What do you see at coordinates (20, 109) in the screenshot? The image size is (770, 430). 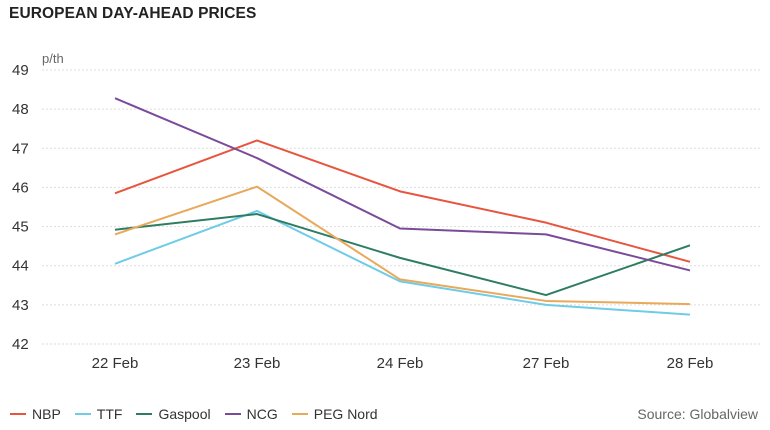 I see `y-tick-label: 48` at bounding box center [20, 109].